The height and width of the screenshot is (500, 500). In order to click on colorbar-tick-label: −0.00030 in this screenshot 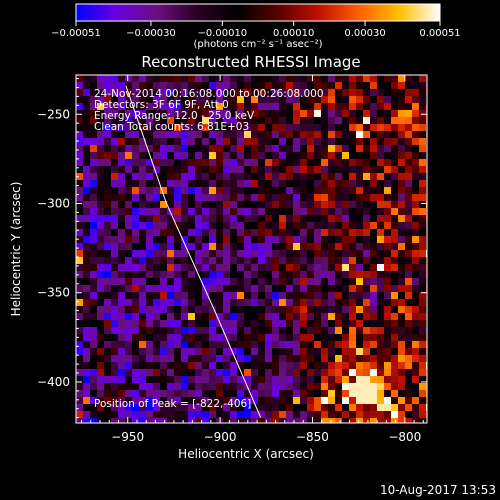, I will do `click(151, 33)`.